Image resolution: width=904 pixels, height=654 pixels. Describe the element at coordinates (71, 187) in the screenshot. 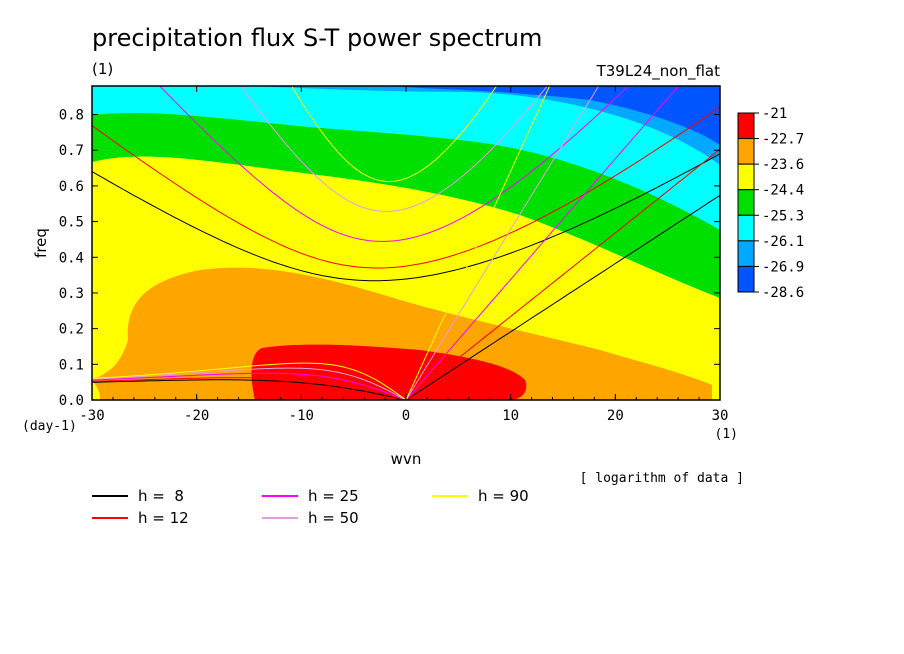

I see `y-tick-label: 0.6` at that location.